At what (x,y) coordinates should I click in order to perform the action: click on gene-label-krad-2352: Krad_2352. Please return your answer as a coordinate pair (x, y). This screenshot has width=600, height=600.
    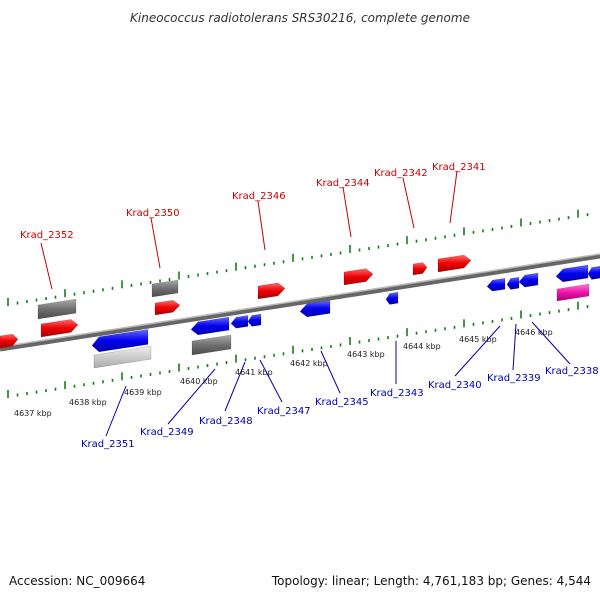
    Looking at the image, I should click on (47, 235).